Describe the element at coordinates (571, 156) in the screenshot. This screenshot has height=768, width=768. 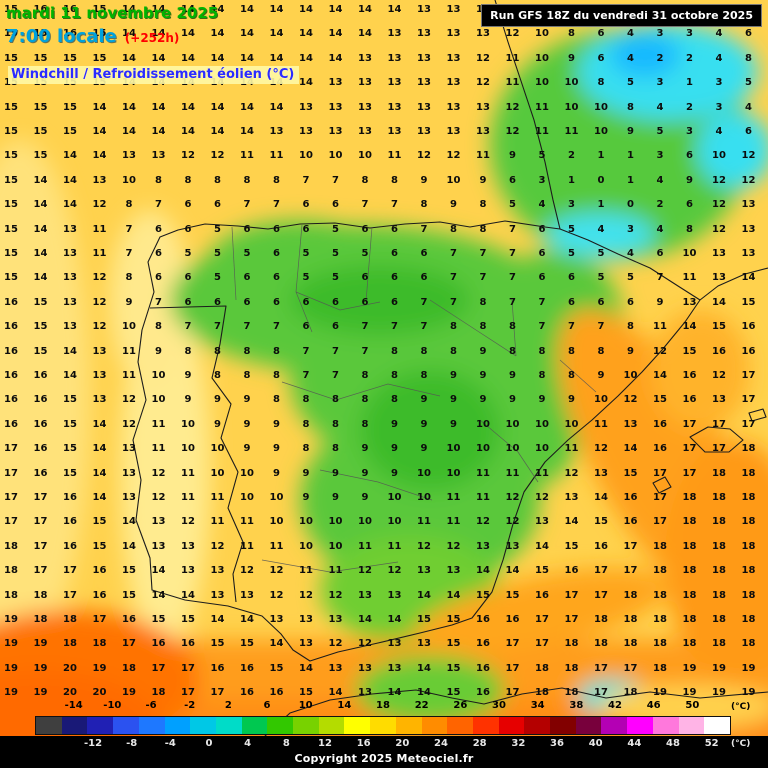
I see `map-temp-value: 2` at that location.